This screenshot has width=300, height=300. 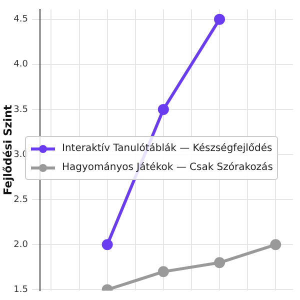 I want to click on legend-label: Interaktív Tanulótáblák — Készségfejlődés, so click(x=167, y=148).